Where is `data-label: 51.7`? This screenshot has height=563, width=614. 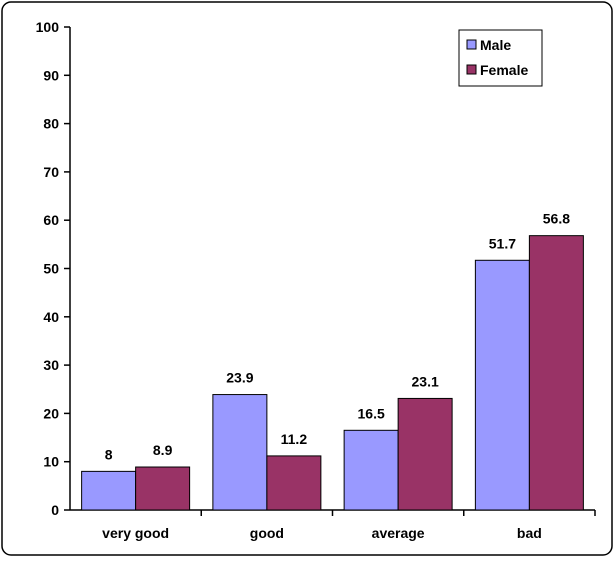 data-label: 51.7 is located at coordinates (502, 243).